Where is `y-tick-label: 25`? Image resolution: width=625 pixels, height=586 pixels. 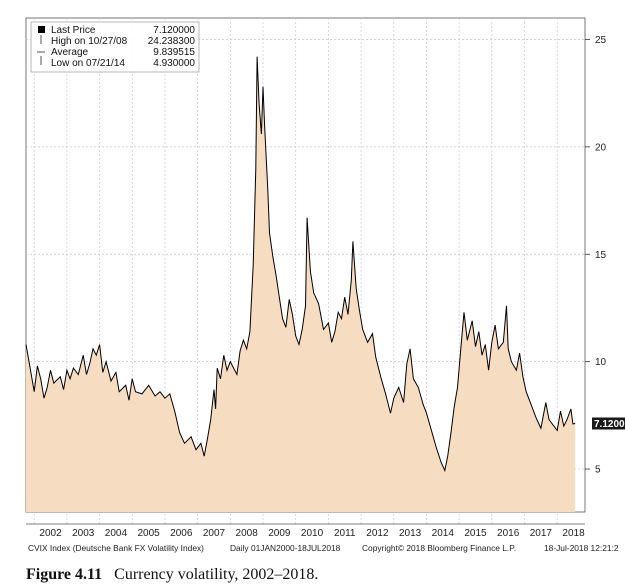 y-tick-label: 25 is located at coordinates (601, 40).